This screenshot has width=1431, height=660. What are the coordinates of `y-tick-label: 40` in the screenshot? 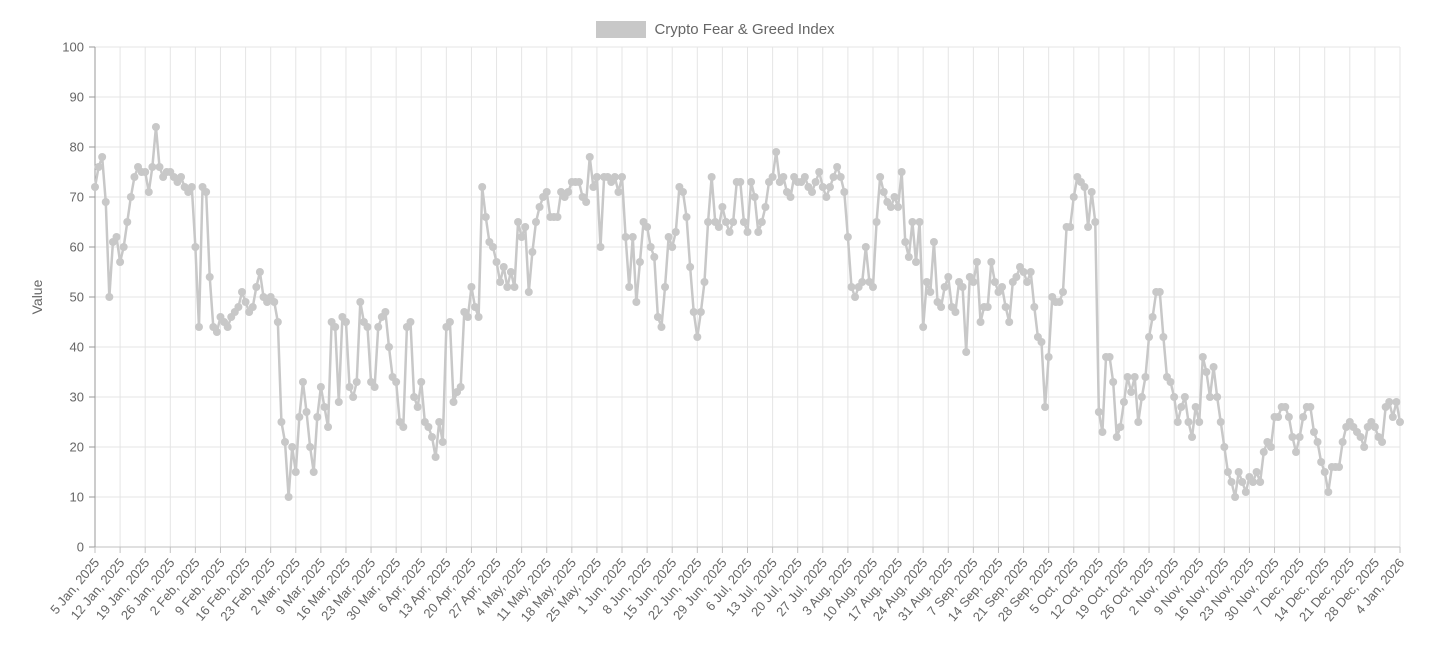 It's located at (77, 347).